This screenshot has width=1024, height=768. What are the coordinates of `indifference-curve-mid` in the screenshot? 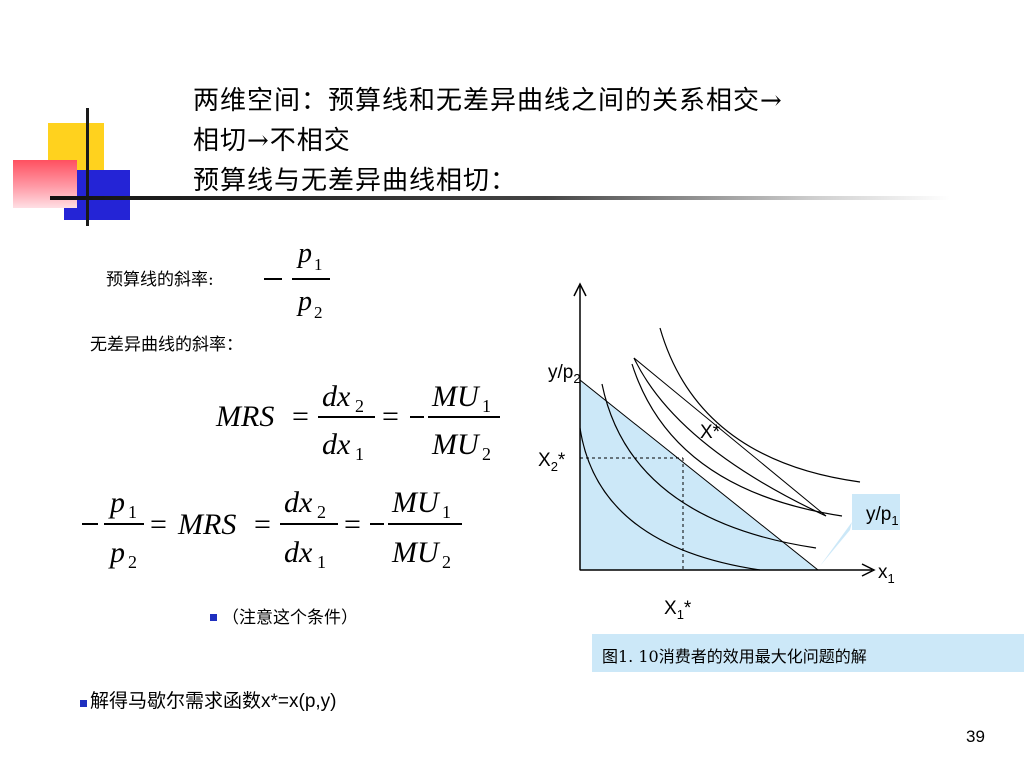 It's located at (737, 440).